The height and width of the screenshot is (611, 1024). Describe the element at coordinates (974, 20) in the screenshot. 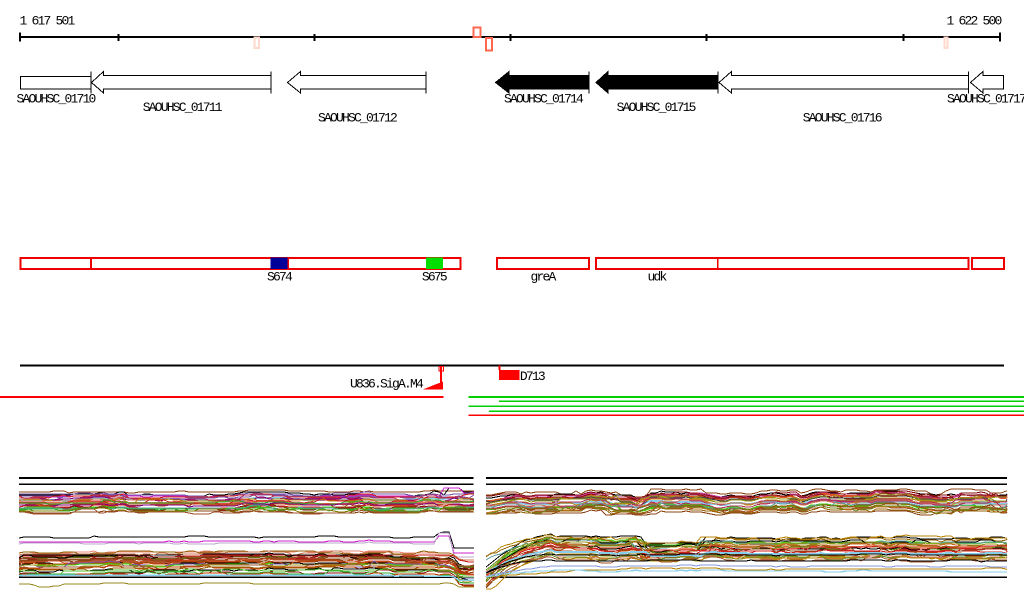

I see `svg-text: 1 622 500` at that location.